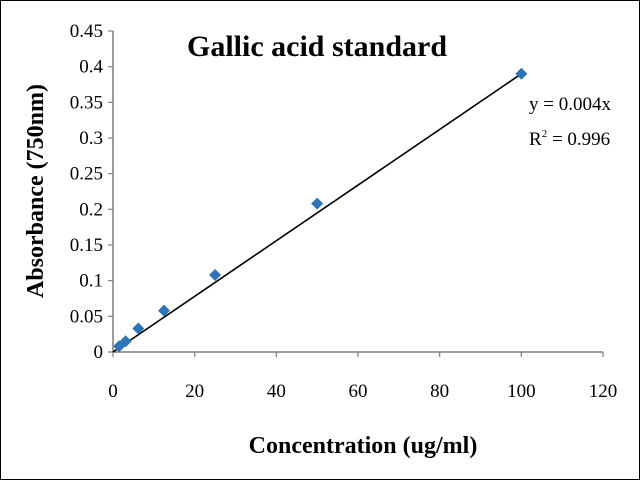  What do you see at coordinates (86, 316) in the screenshot?
I see `y-tick-label: 0.05` at bounding box center [86, 316].